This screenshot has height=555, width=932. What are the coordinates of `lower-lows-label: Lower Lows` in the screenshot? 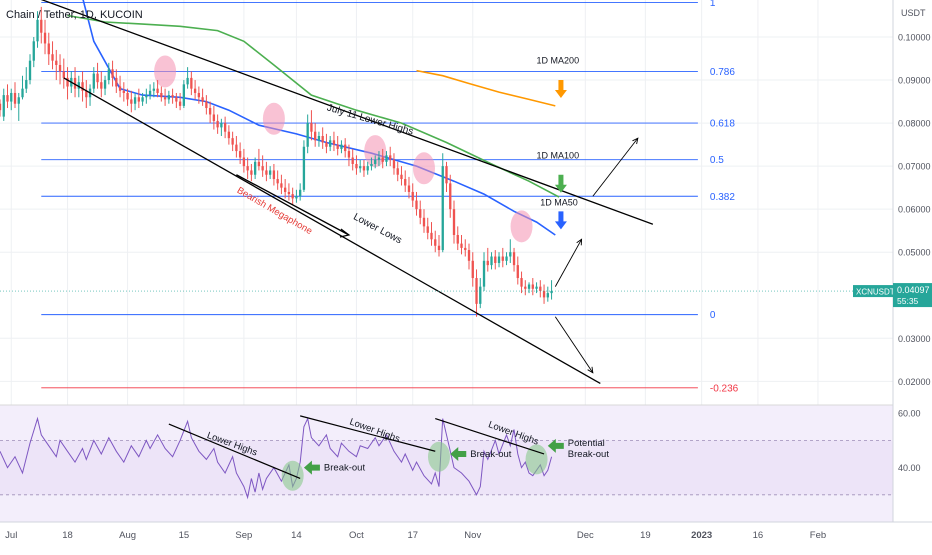 It's located at (377, 229).